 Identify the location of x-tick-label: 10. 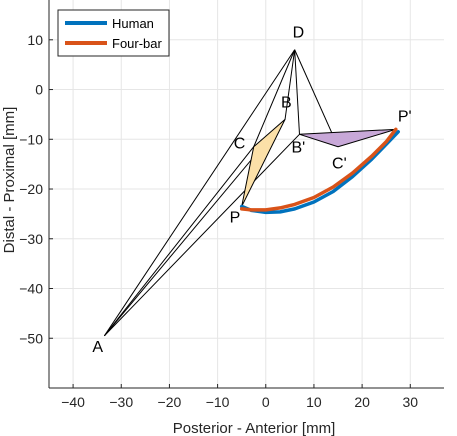
(314, 402).